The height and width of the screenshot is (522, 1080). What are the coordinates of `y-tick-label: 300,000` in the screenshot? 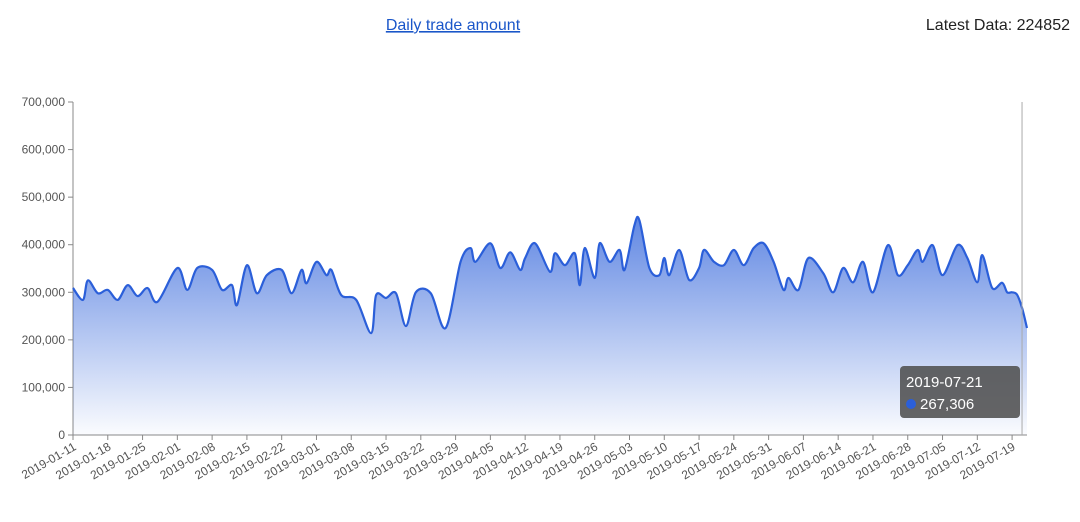 It's located at (44, 292).